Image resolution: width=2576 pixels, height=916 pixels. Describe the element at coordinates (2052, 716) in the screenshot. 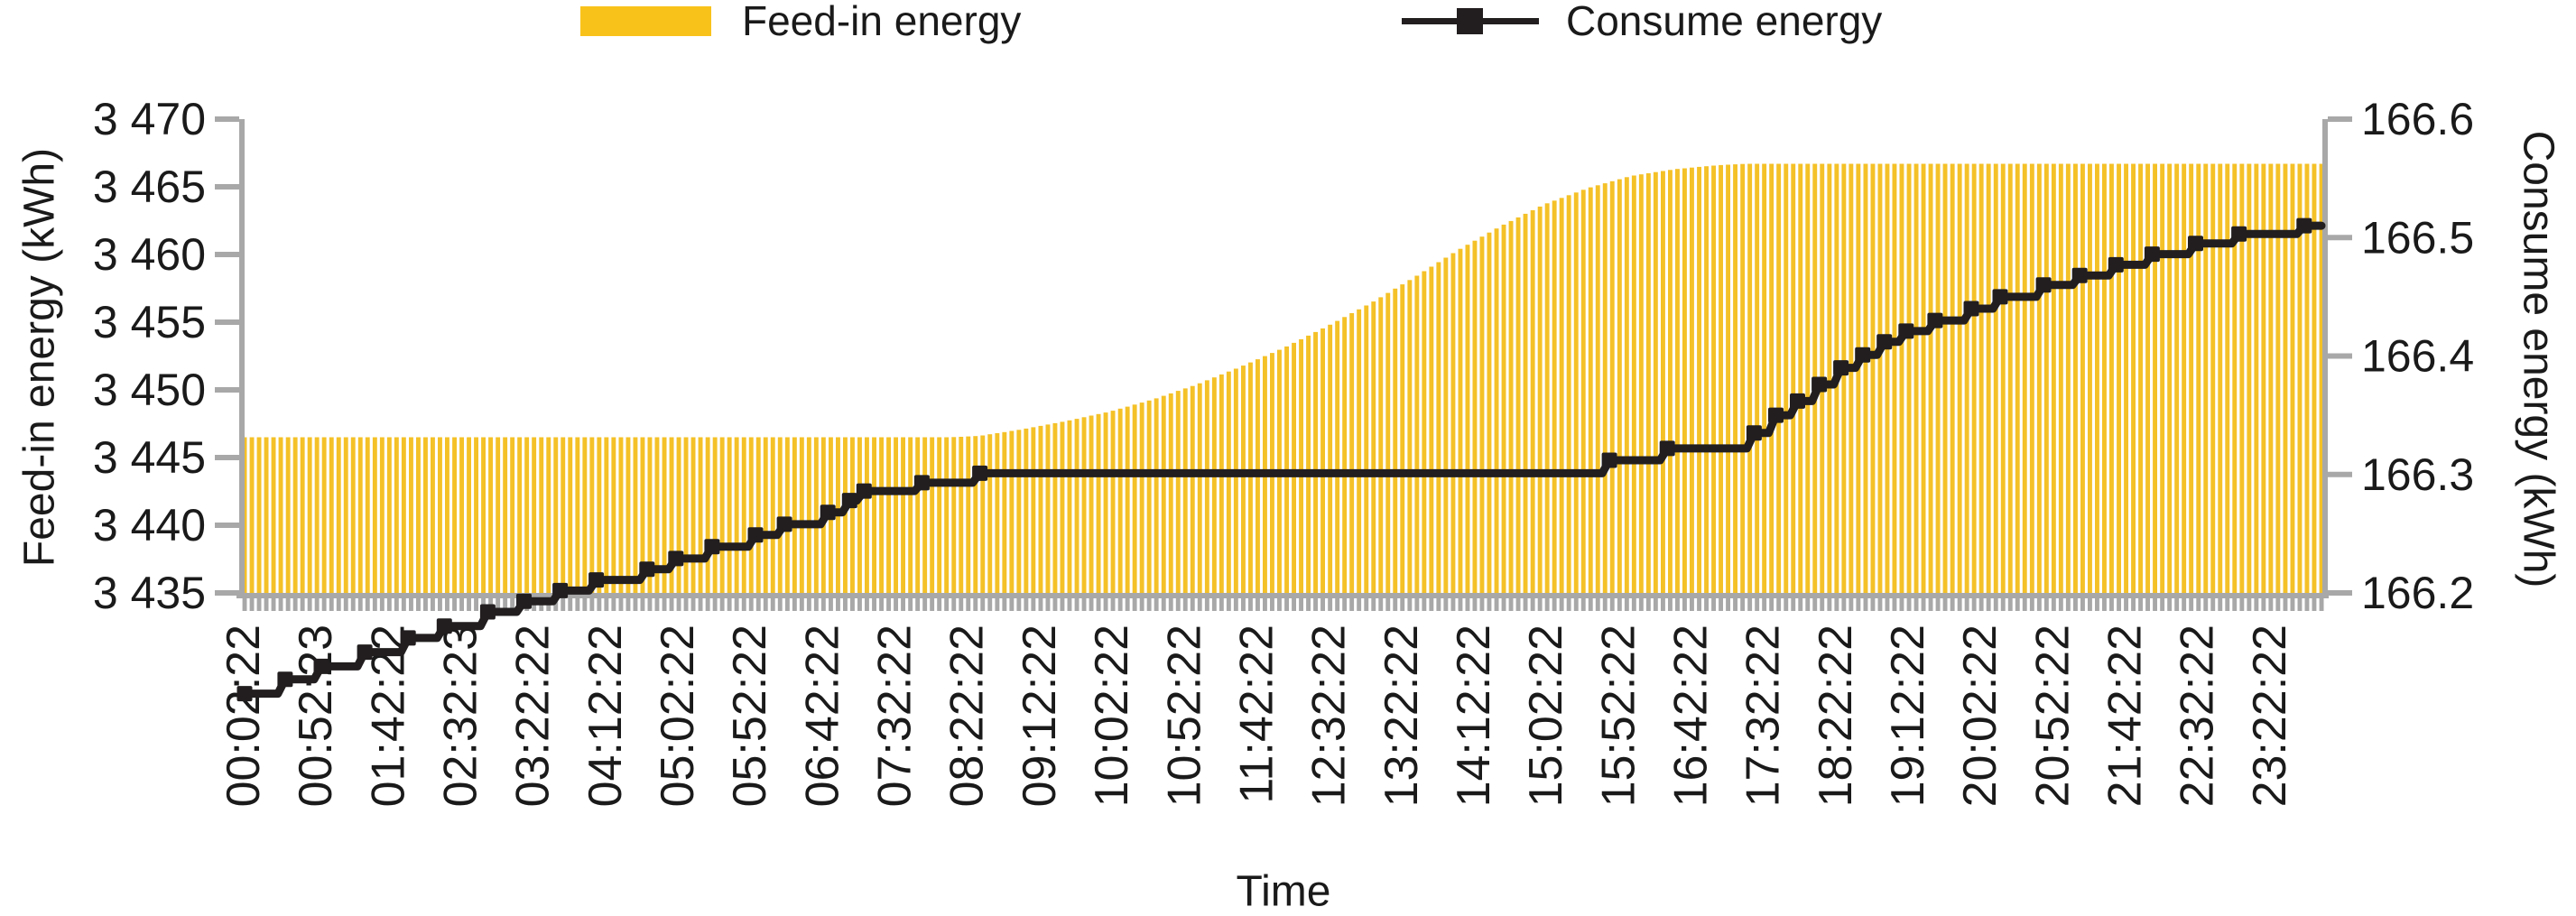

I see `x-tick-label: 20:52:22` at that location.